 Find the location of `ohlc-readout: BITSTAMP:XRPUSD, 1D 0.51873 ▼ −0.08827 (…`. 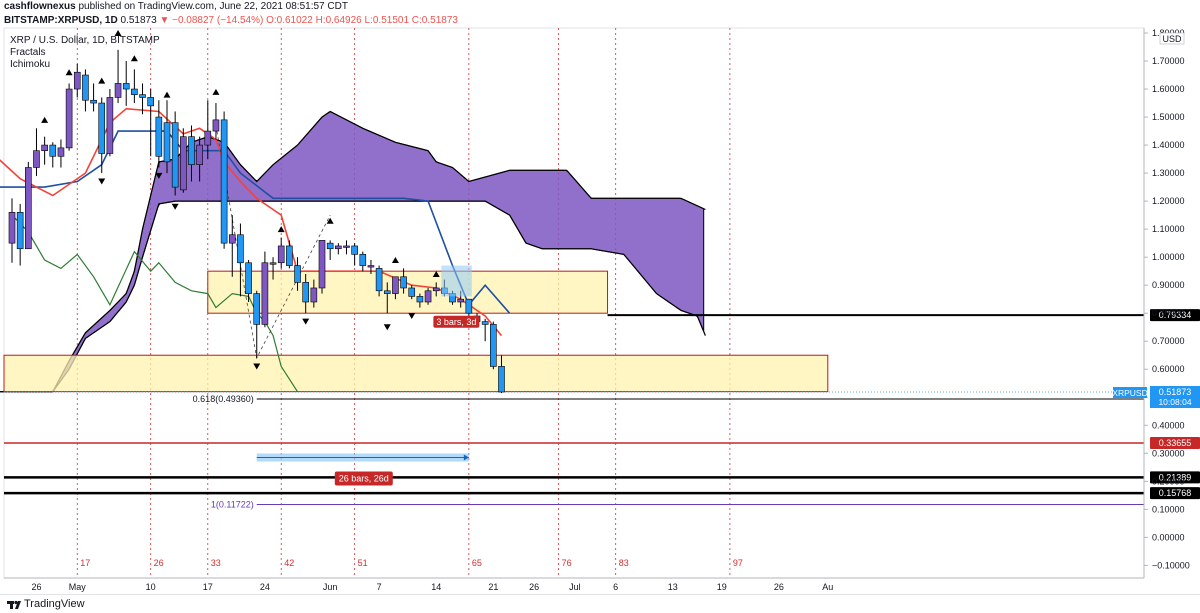

ohlc-readout: BITSTAMP:XRPUSD, 1D 0.51873 ▼ −0.08827 (… is located at coordinates (231, 20).